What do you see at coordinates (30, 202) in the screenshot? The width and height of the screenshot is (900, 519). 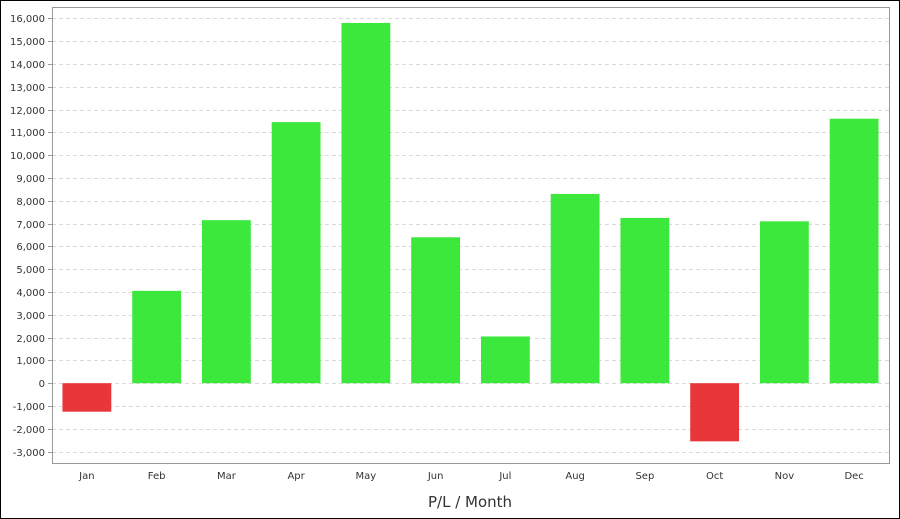 I see `y-tick-label: 8,000` at bounding box center [30, 202].